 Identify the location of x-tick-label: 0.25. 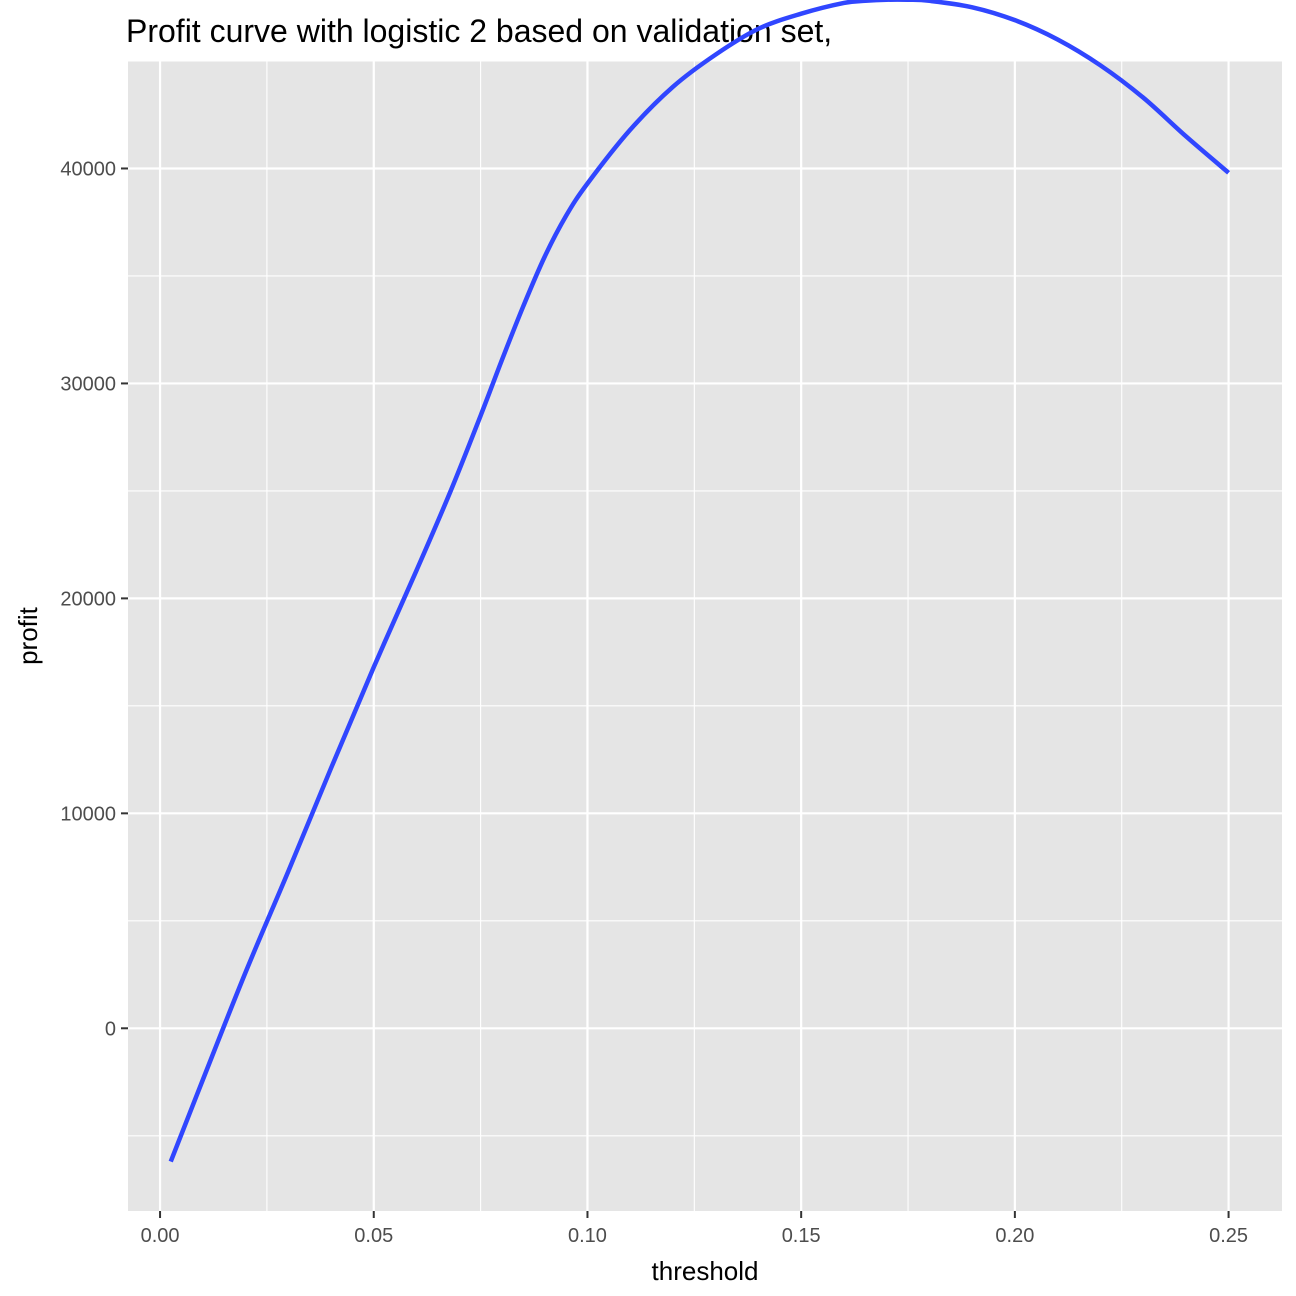
(1228, 1236).